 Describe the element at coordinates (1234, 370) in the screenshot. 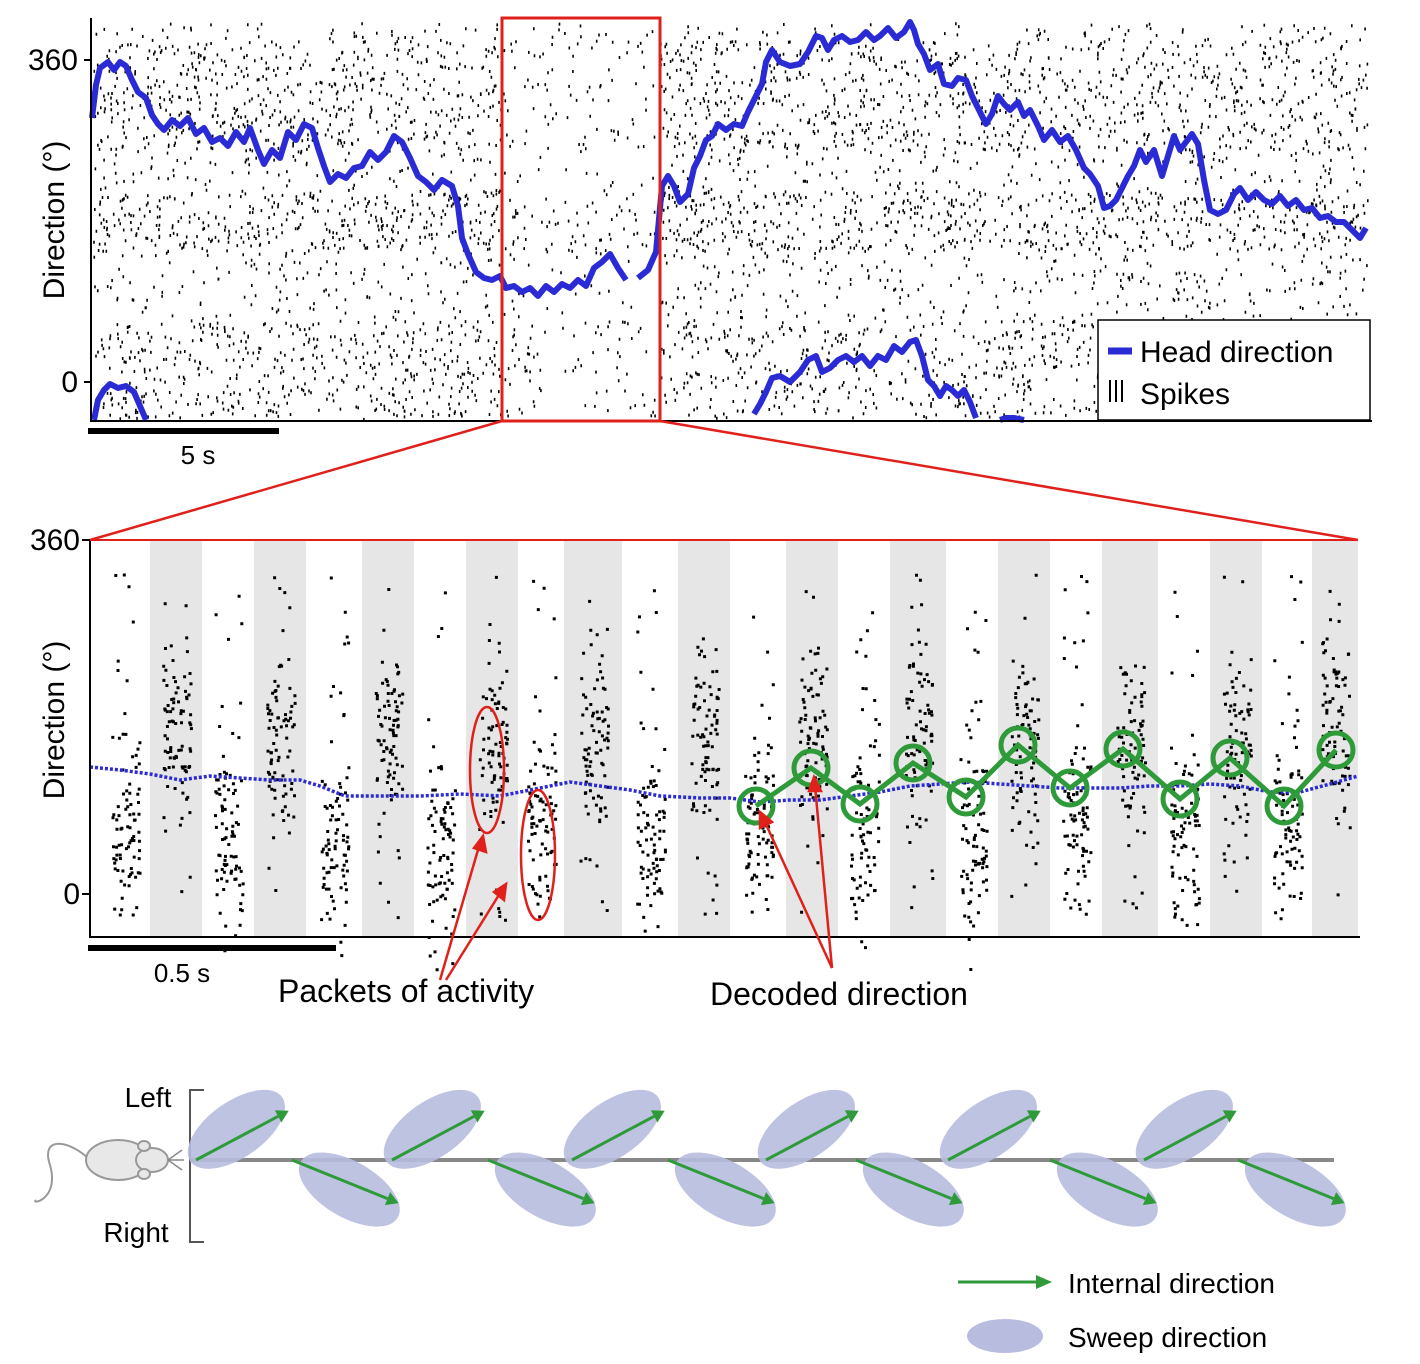

I see `legend` at that location.